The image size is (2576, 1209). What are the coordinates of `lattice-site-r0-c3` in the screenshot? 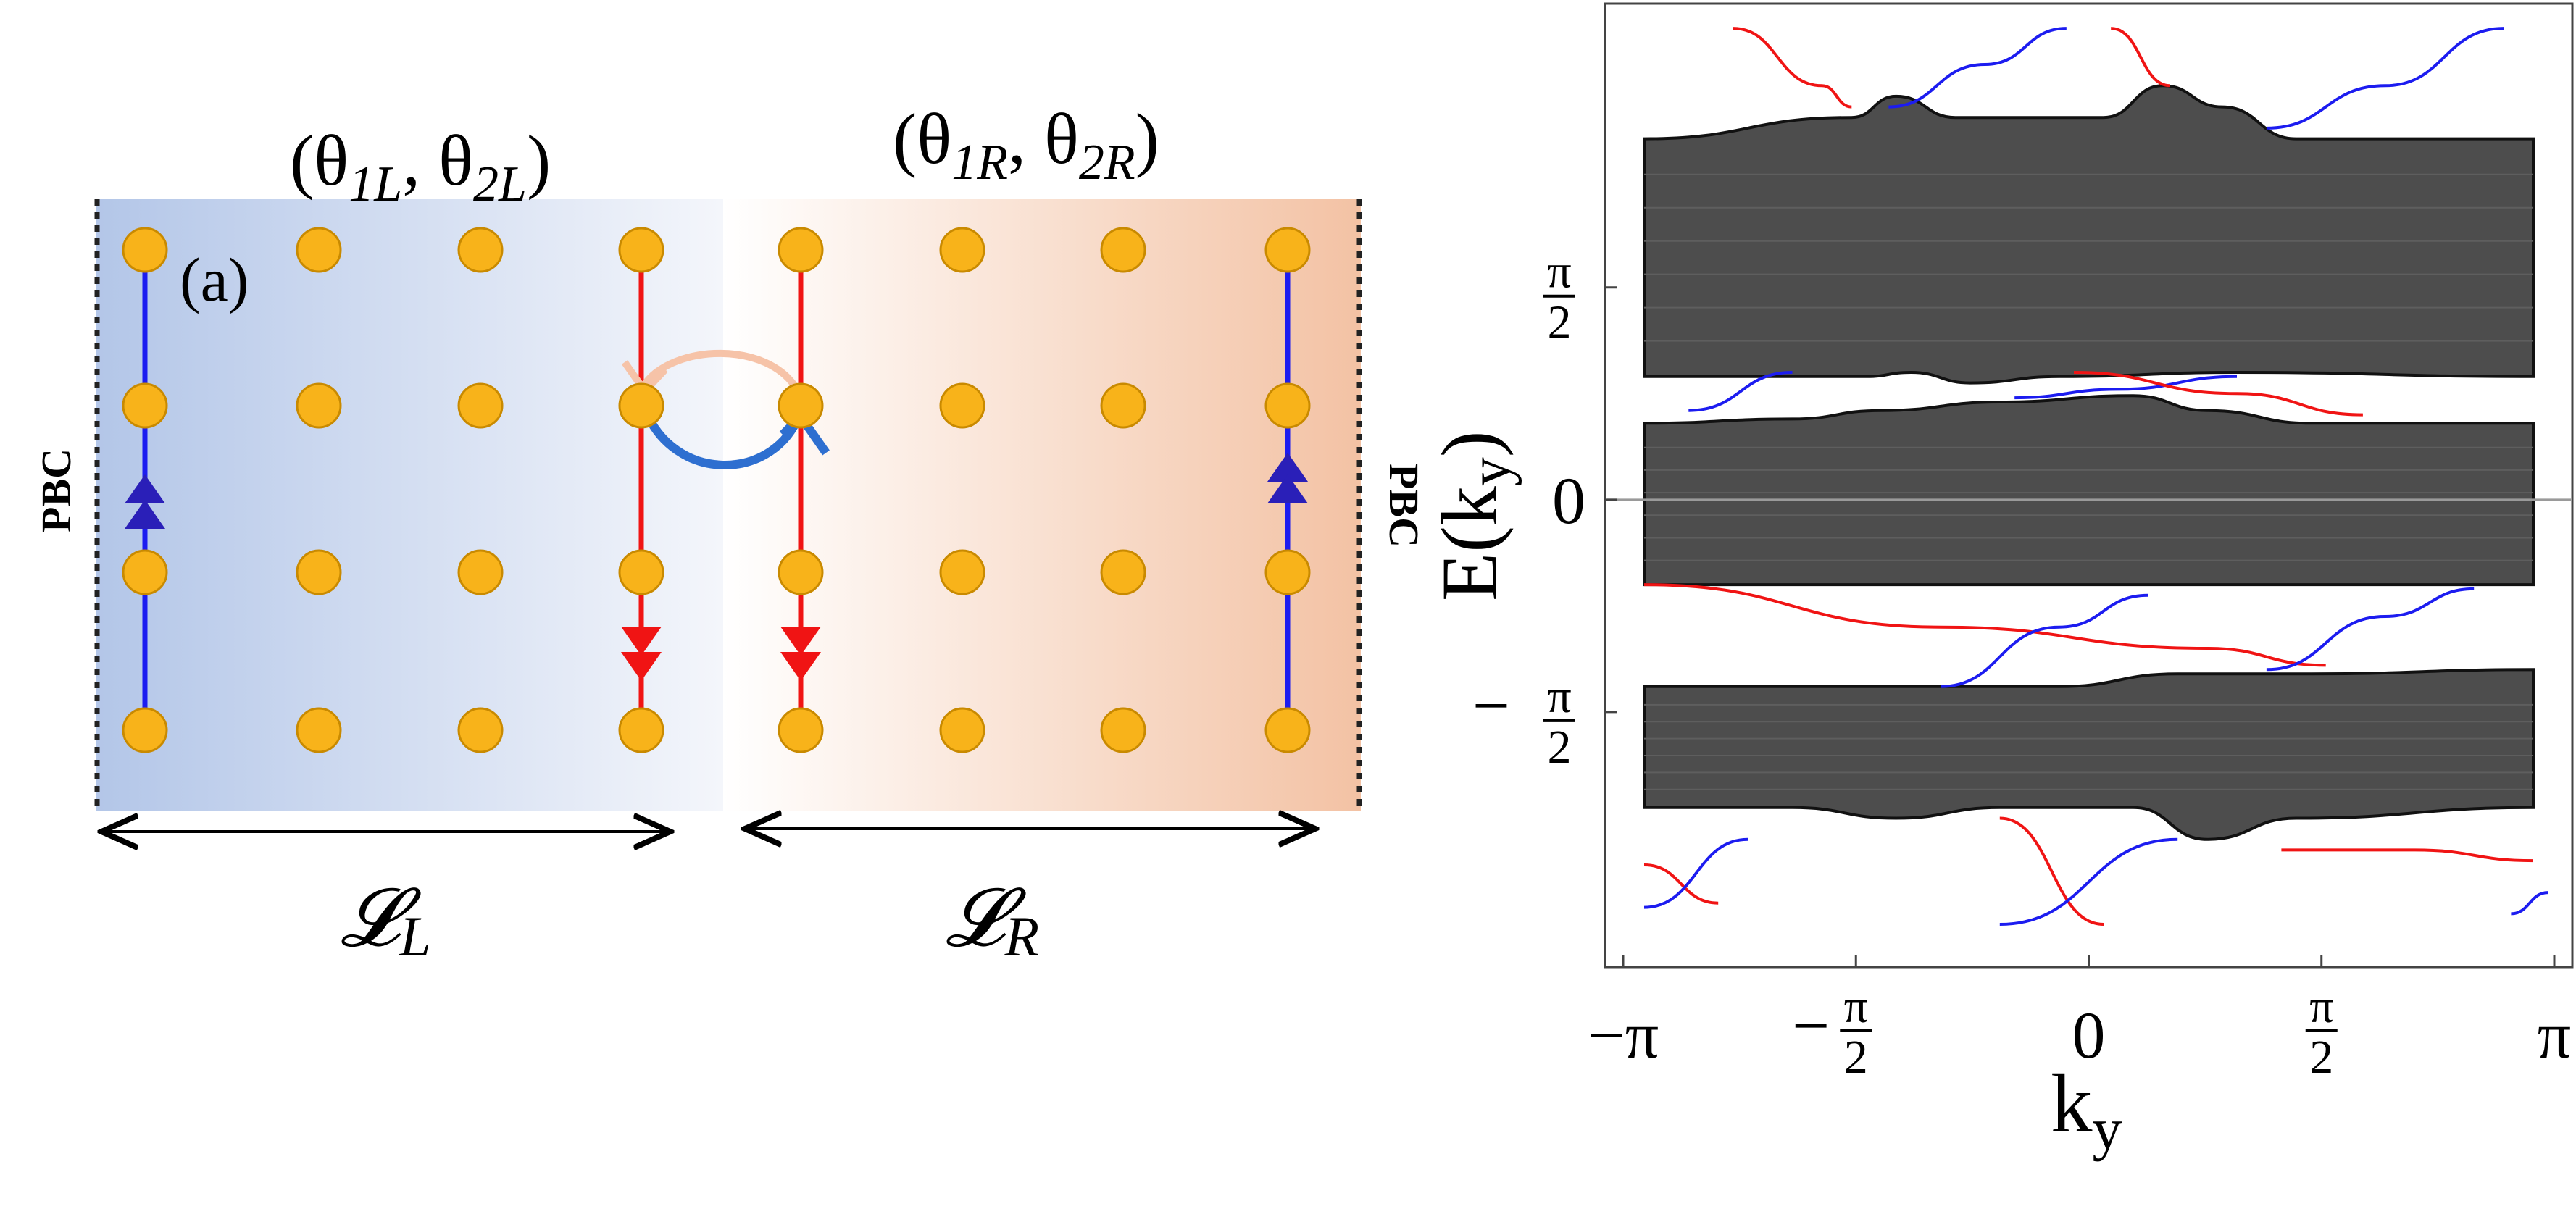 It's located at (641, 250).